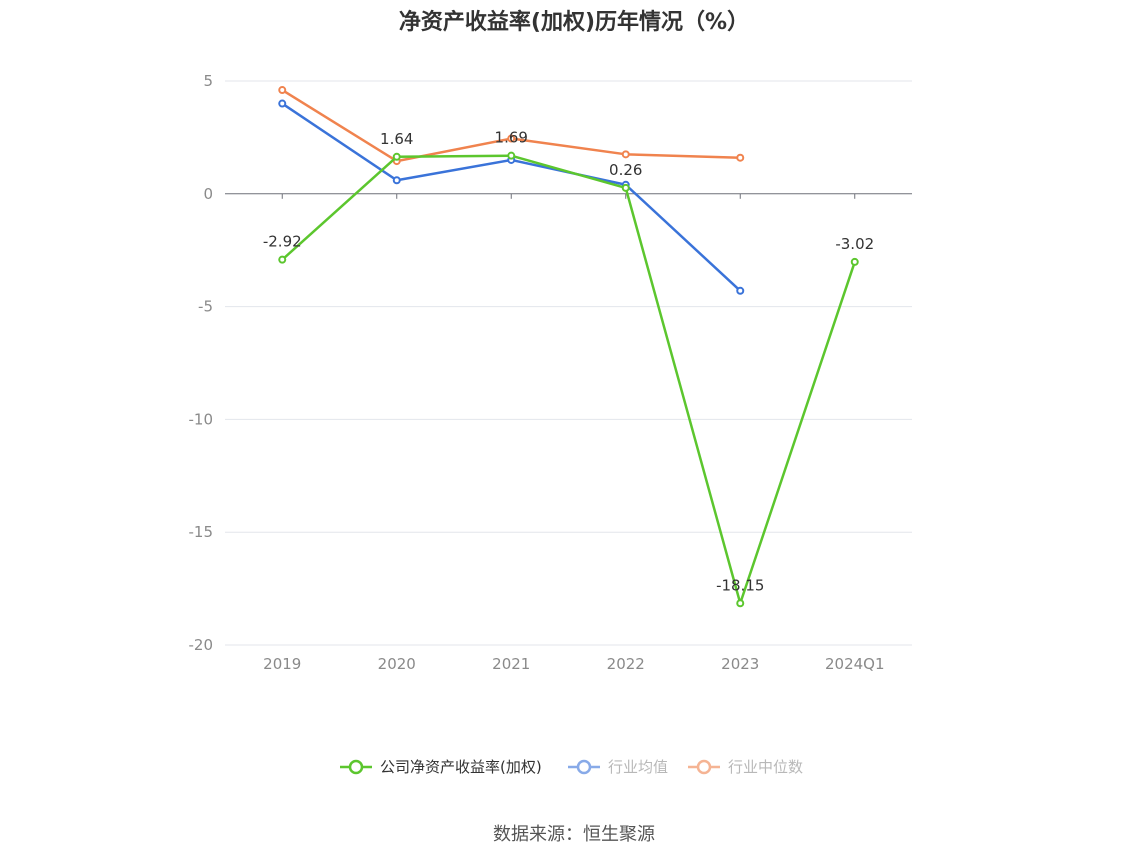  Describe the element at coordinates (855, 664) in the screenshot. I see `x-tick-label: 2024Q1` at that location.